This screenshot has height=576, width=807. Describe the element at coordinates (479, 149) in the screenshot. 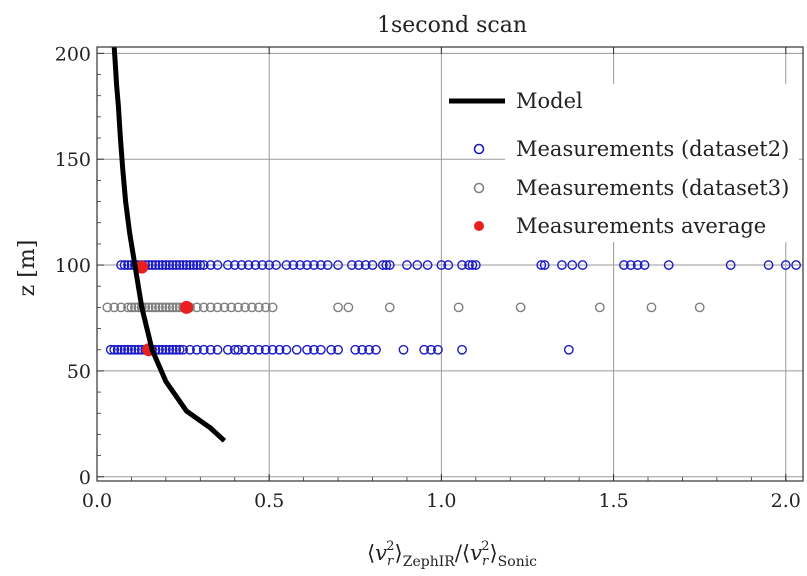

I see `legend-dataset2-swatch` at that location.